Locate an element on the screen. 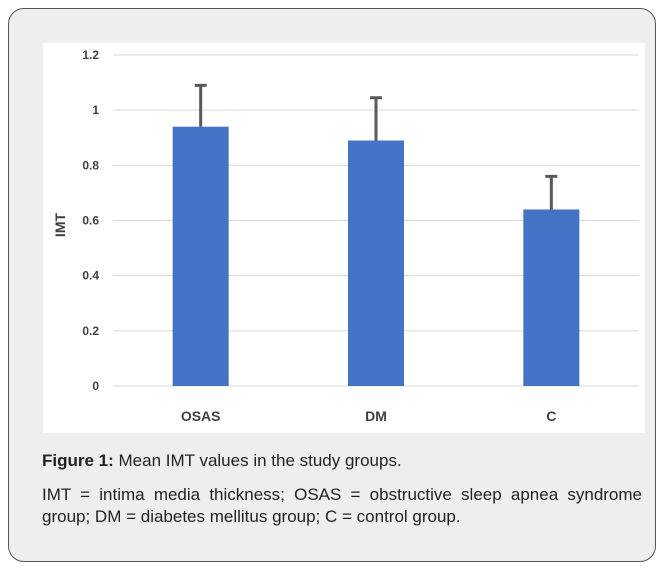 The height and width of the screenshot is (572, 666). y-tick-label: 0.4 is located at coordinates (90, 276).